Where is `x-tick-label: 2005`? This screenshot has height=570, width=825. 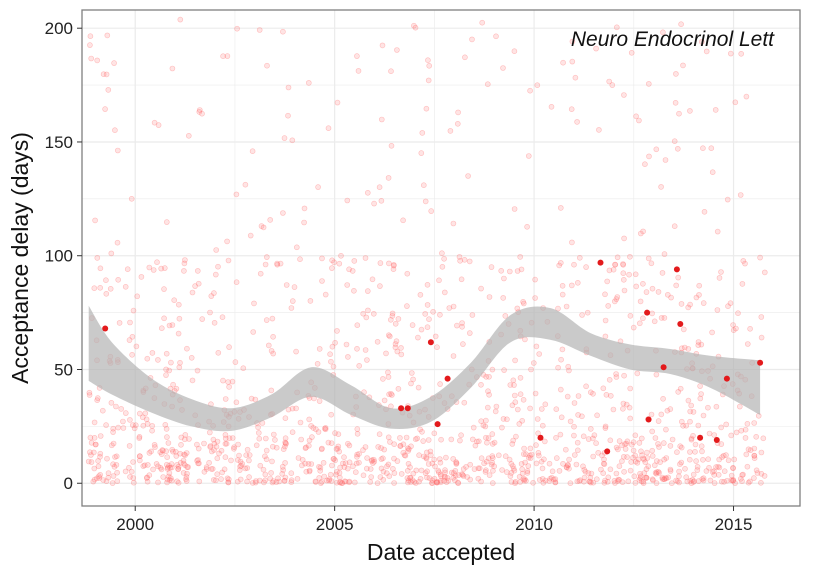
x-tick-label: 2005 is located at coordinates (335, 524).